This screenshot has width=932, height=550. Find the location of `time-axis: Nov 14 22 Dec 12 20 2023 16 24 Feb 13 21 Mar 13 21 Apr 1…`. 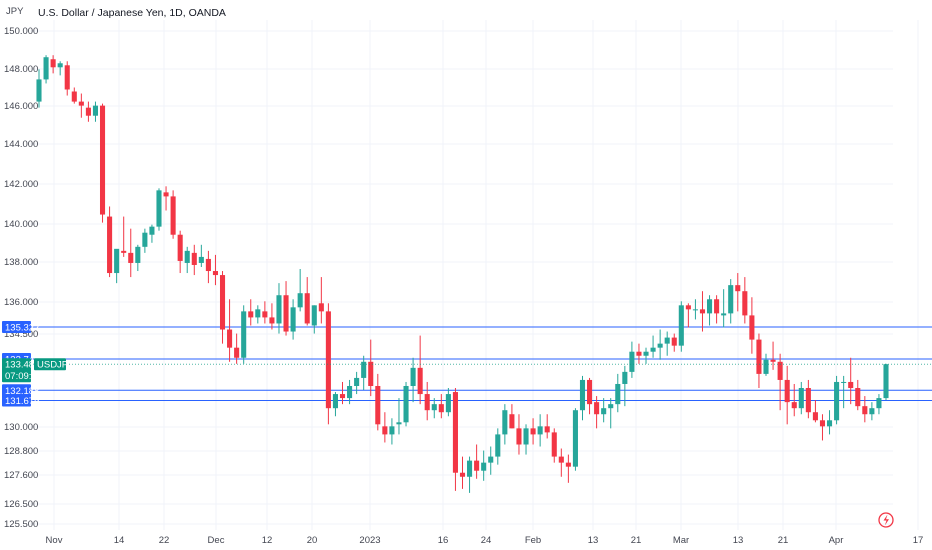

time-axis: Nov 14 22 Dec 12 20 2023 16 24 Feb 13 21 Mar 13 21 Apr 1… is located at coordinates (485, 540).